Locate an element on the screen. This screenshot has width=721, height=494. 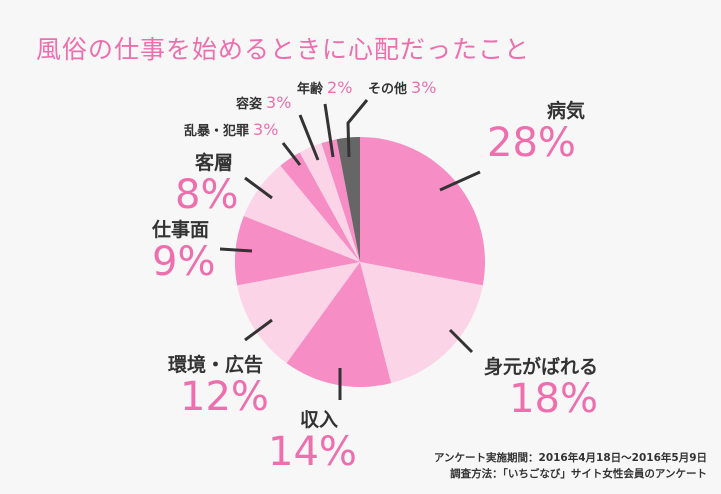
label-yoshi: 容姿 3% is located at coordinates (264, 102).